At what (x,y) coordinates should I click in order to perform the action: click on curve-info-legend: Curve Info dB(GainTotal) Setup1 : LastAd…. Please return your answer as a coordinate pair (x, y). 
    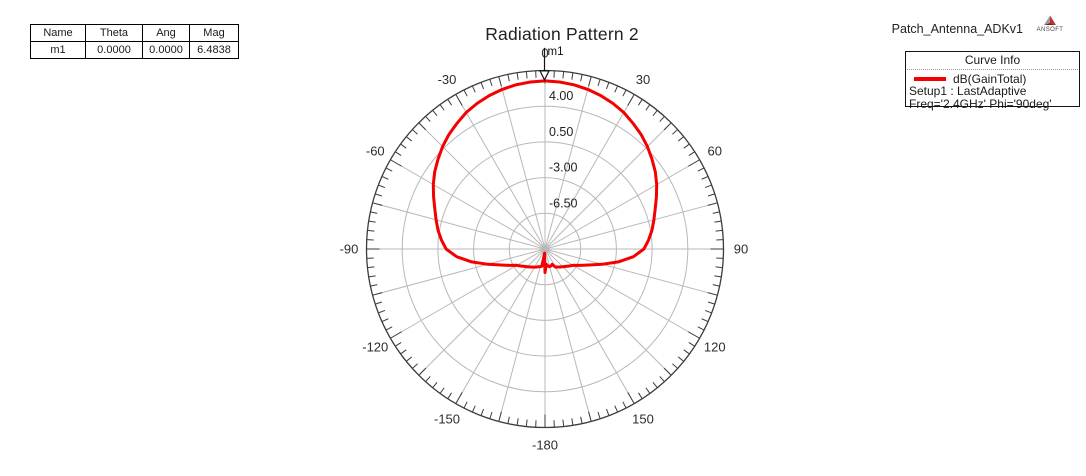
    Looking at the image, I should click on (992, 81).